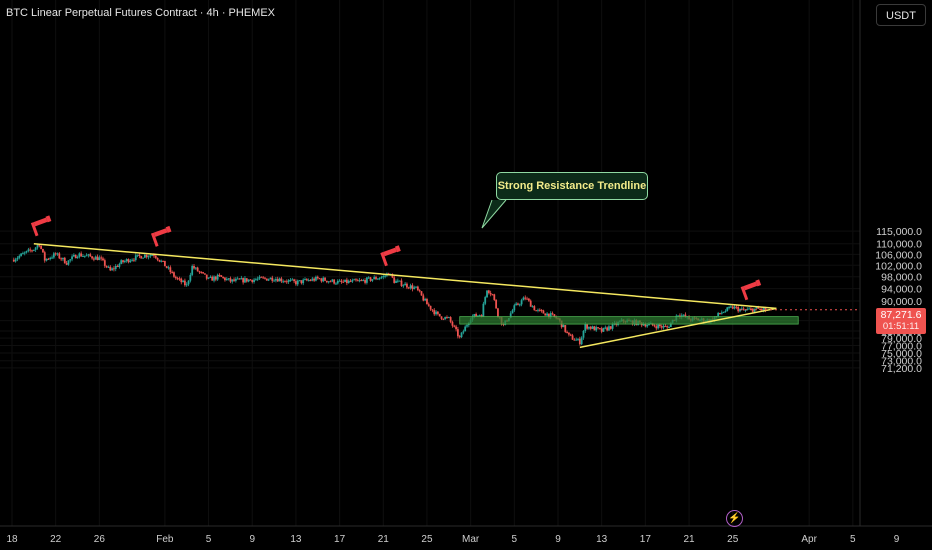 The image size is (932, 550). I want to click on y-tick-label: 71,200.0, so click(901, 369).